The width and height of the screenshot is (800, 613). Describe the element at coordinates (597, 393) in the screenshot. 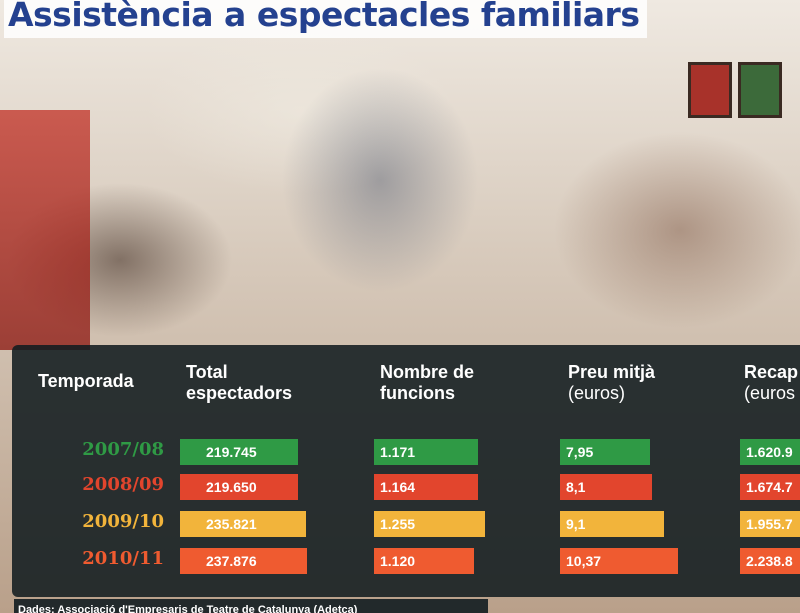

I see `header-price-line2: (euros)` at that location.